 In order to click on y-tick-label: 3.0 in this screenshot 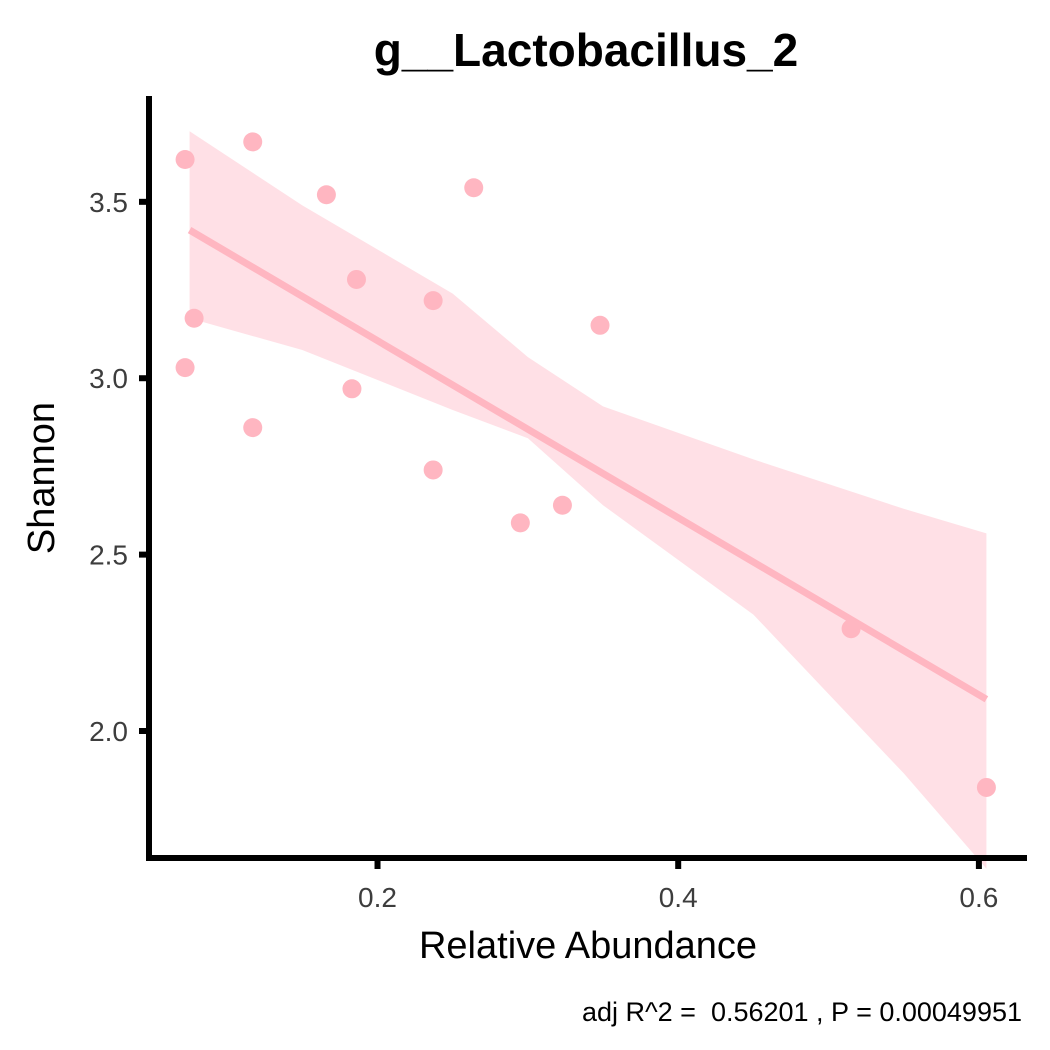, I will do `click(108, 378)`.